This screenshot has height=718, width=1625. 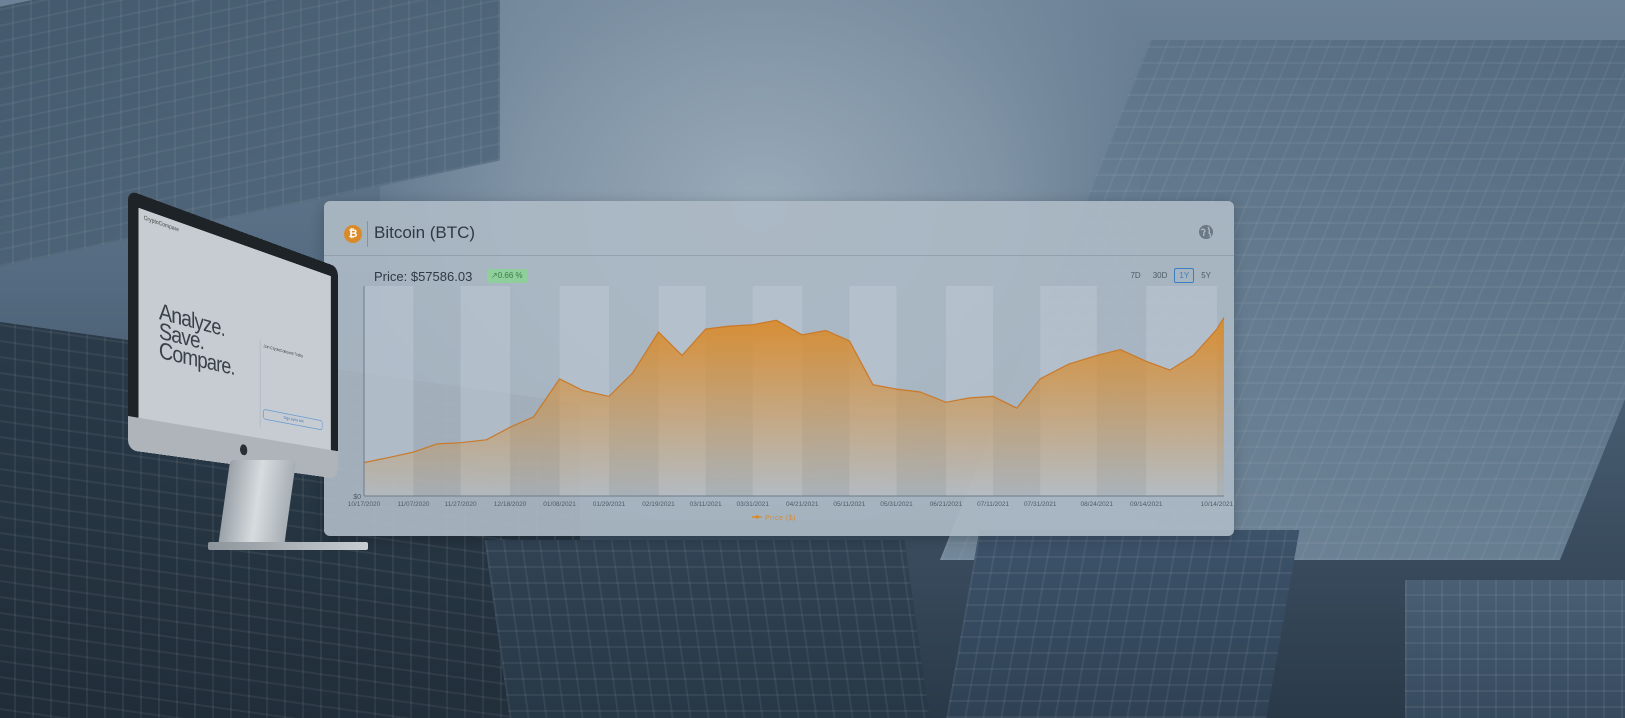 I want to click on x-tick-label: 01/29/2021, so click(x=609, y=504).